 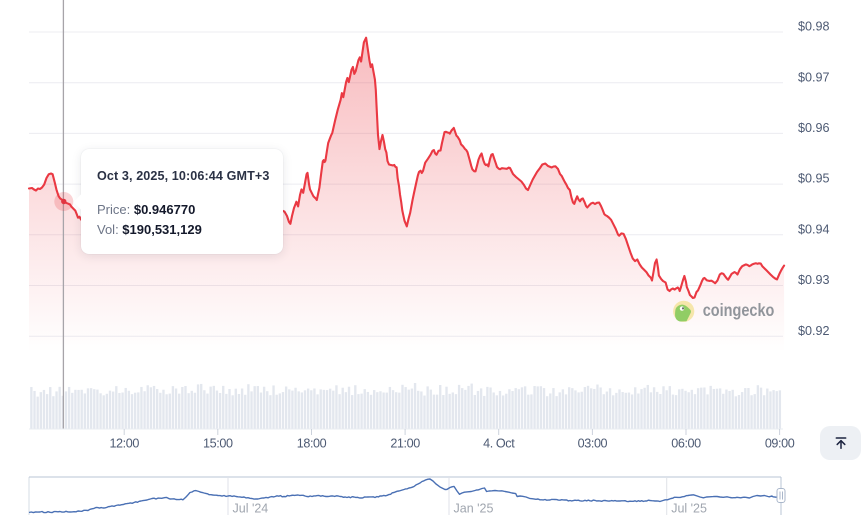 I want to click on svg-text: $0.95, so click(x=814, y=179).